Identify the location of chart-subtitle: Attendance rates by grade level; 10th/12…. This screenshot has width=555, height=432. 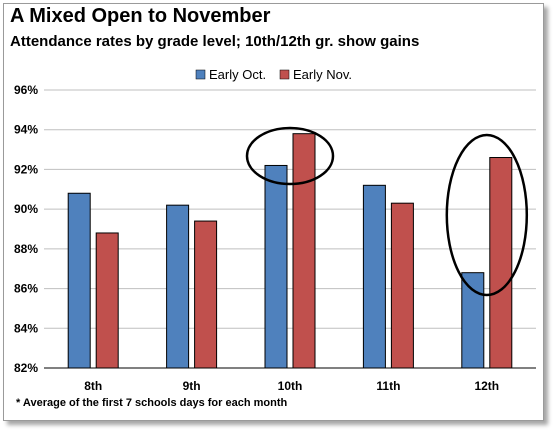
(215, 41).